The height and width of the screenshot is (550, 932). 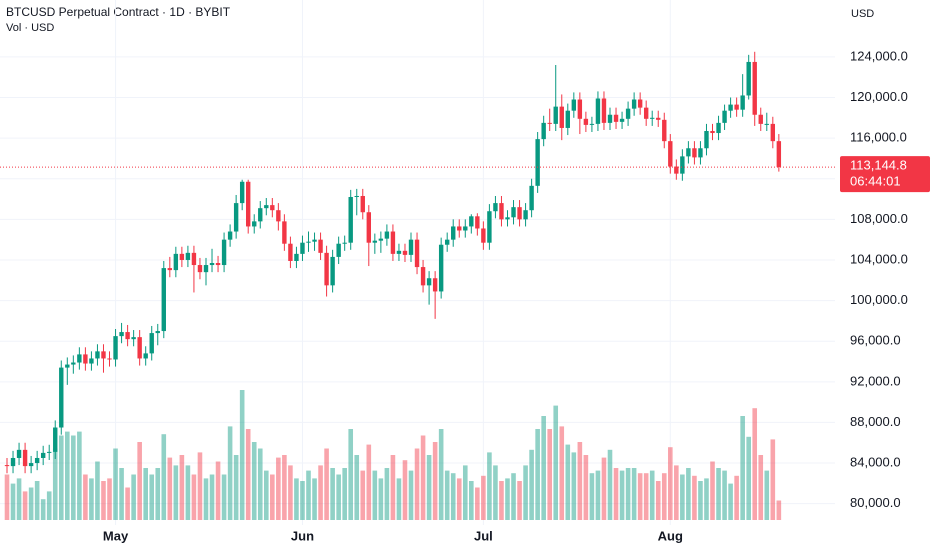 What do you see at coordinates (879, 96) in the screenshot?
I see `y-tick-label: 120,000.0` at bounding box center [879, 96].